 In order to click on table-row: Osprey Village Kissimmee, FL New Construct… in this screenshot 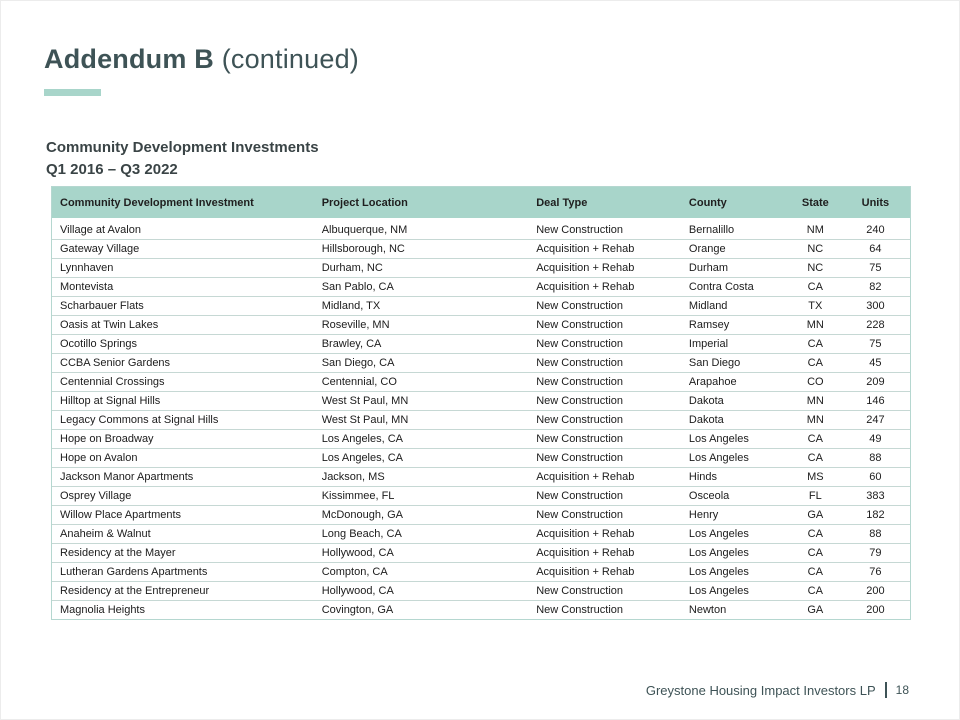, I will do `click(481, 496)`.